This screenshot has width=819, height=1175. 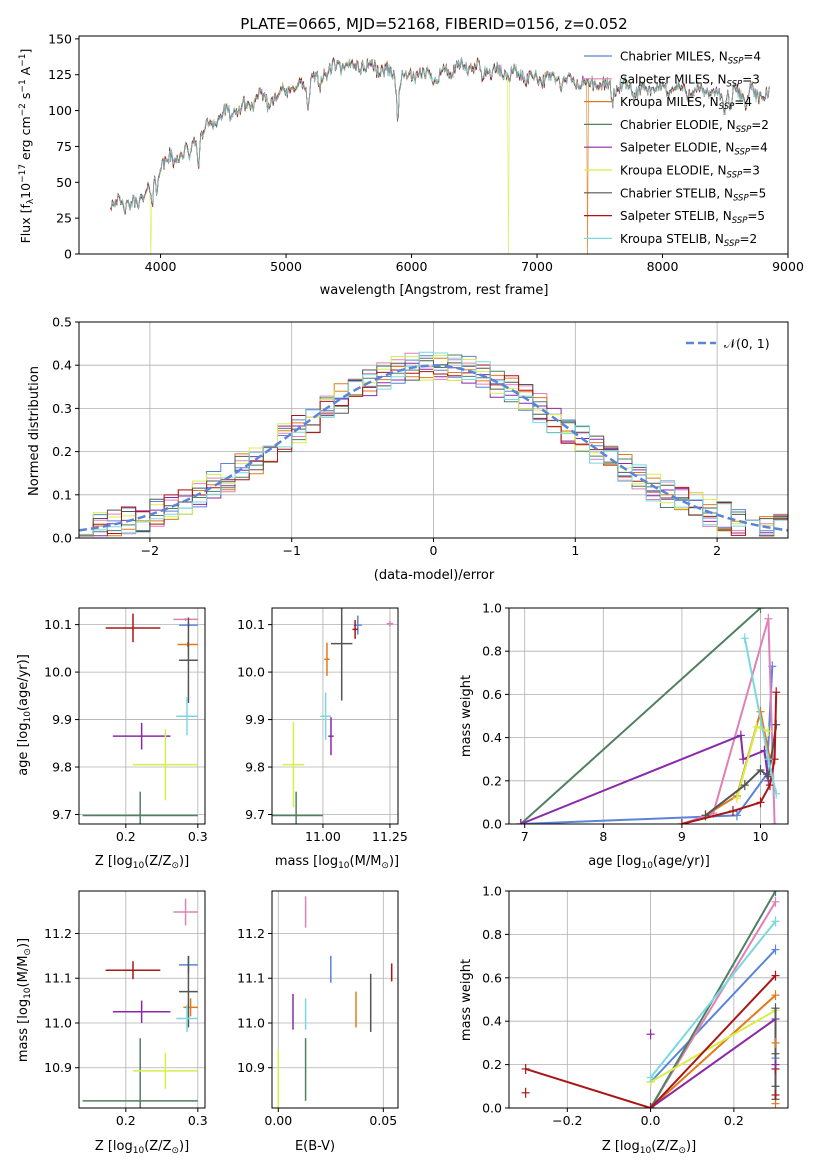 What do you see at coordinates (142, 1147) in the screenshot?
I see `massz-xlabel: Z [log10(Z/Z⊙)]` at bounding box center [142, 1147].